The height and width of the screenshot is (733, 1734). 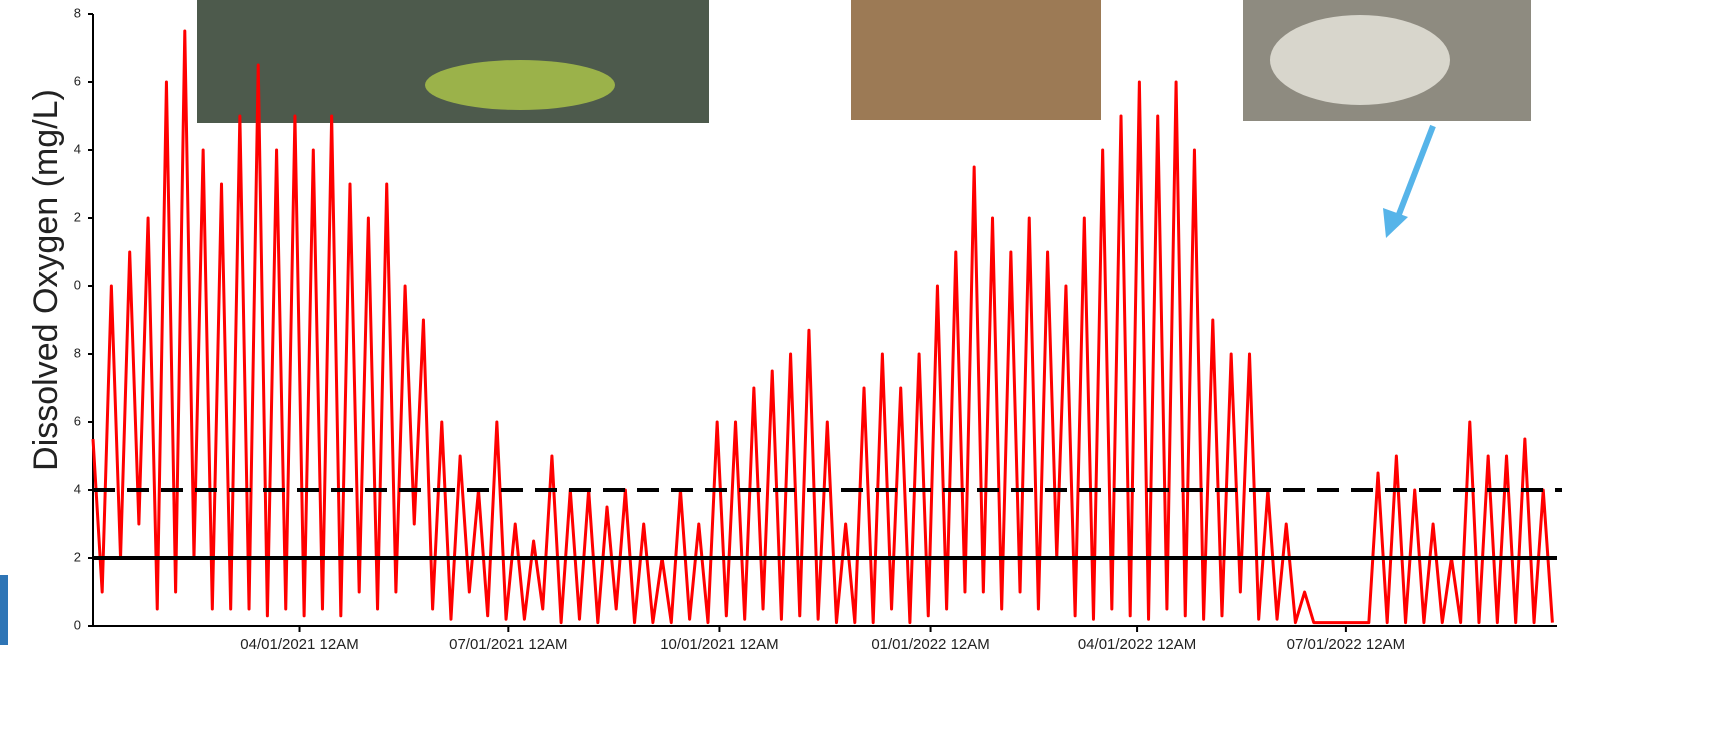 What do you see at coordinates (508, 644) in the screenshot?
I see `x-tick-label: 07/01/2021 12AM` at bounding box center [508, 644].